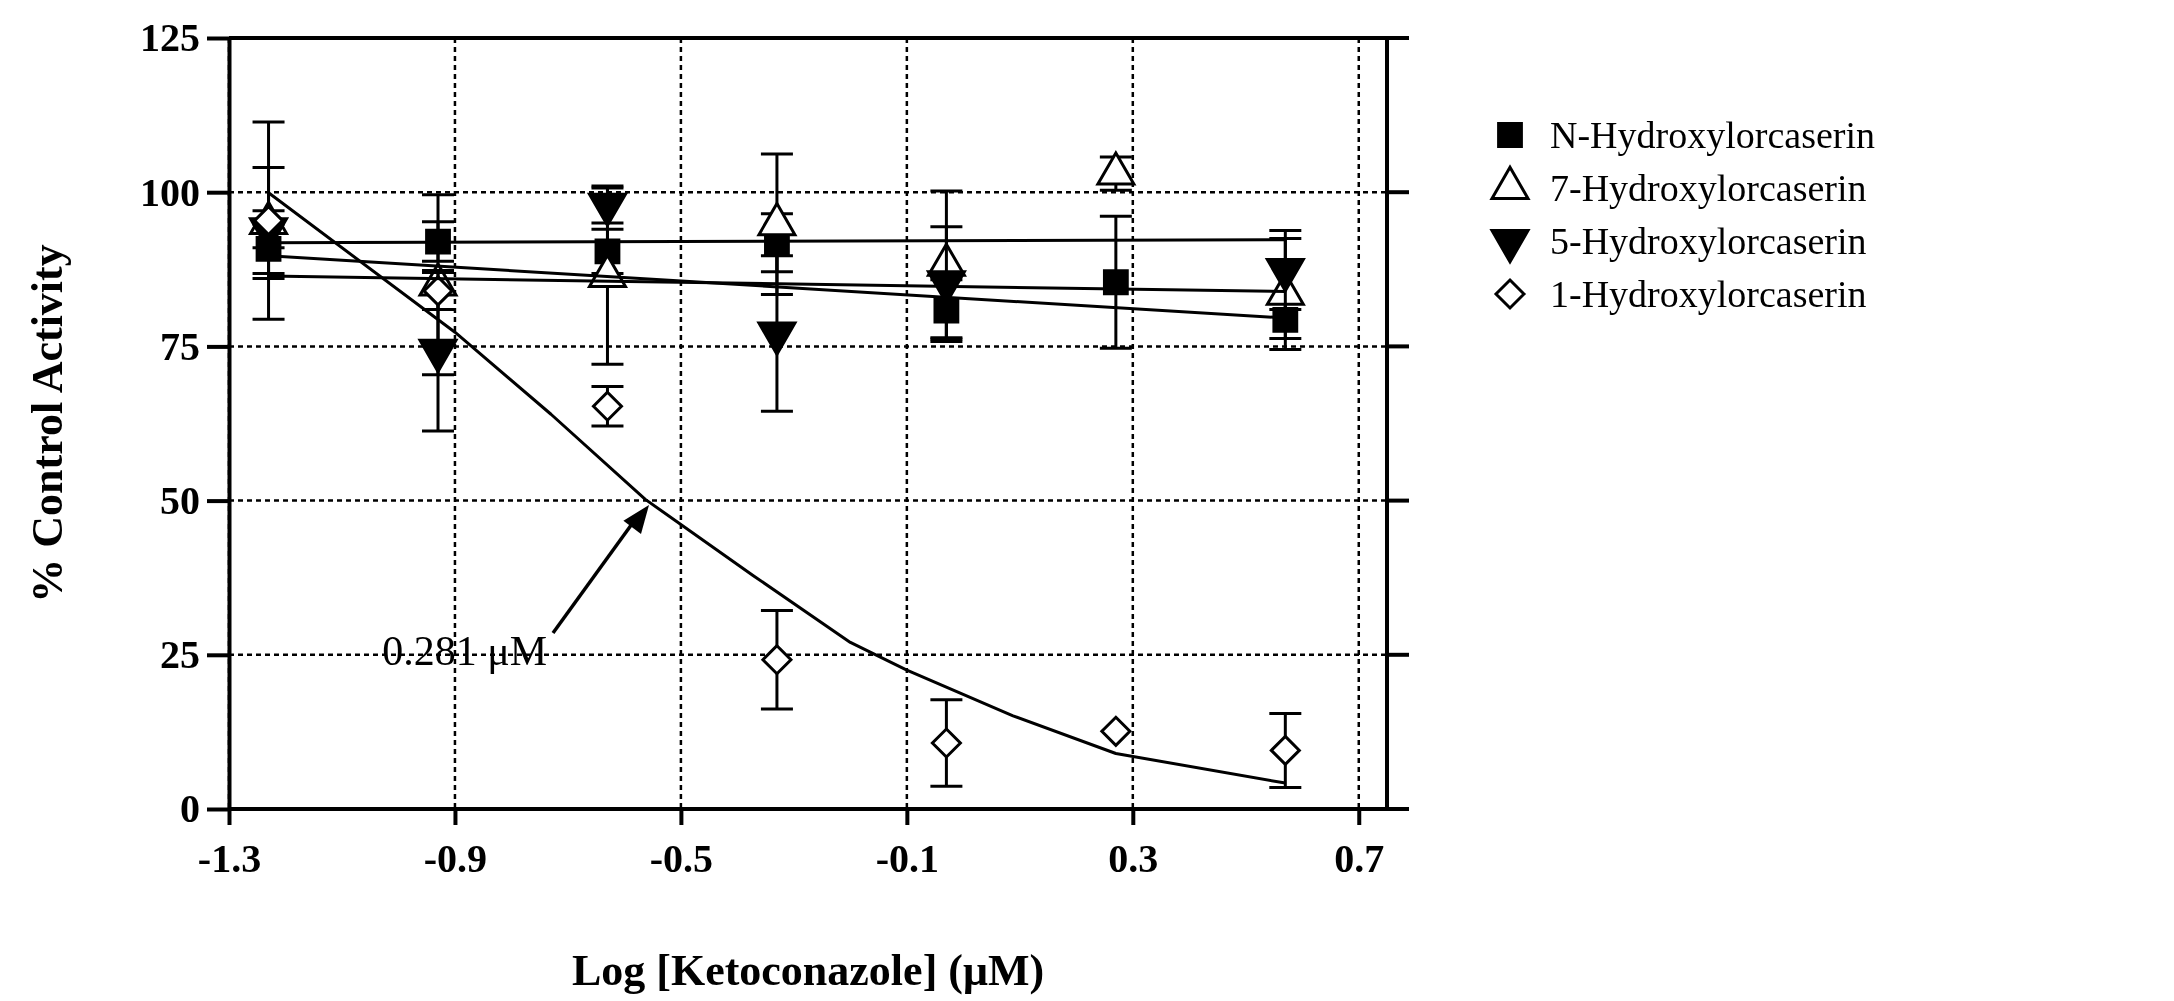 This screenshot has width=2174, height=1001. I want to click on y-tick-label: 100, so click(170, 192).